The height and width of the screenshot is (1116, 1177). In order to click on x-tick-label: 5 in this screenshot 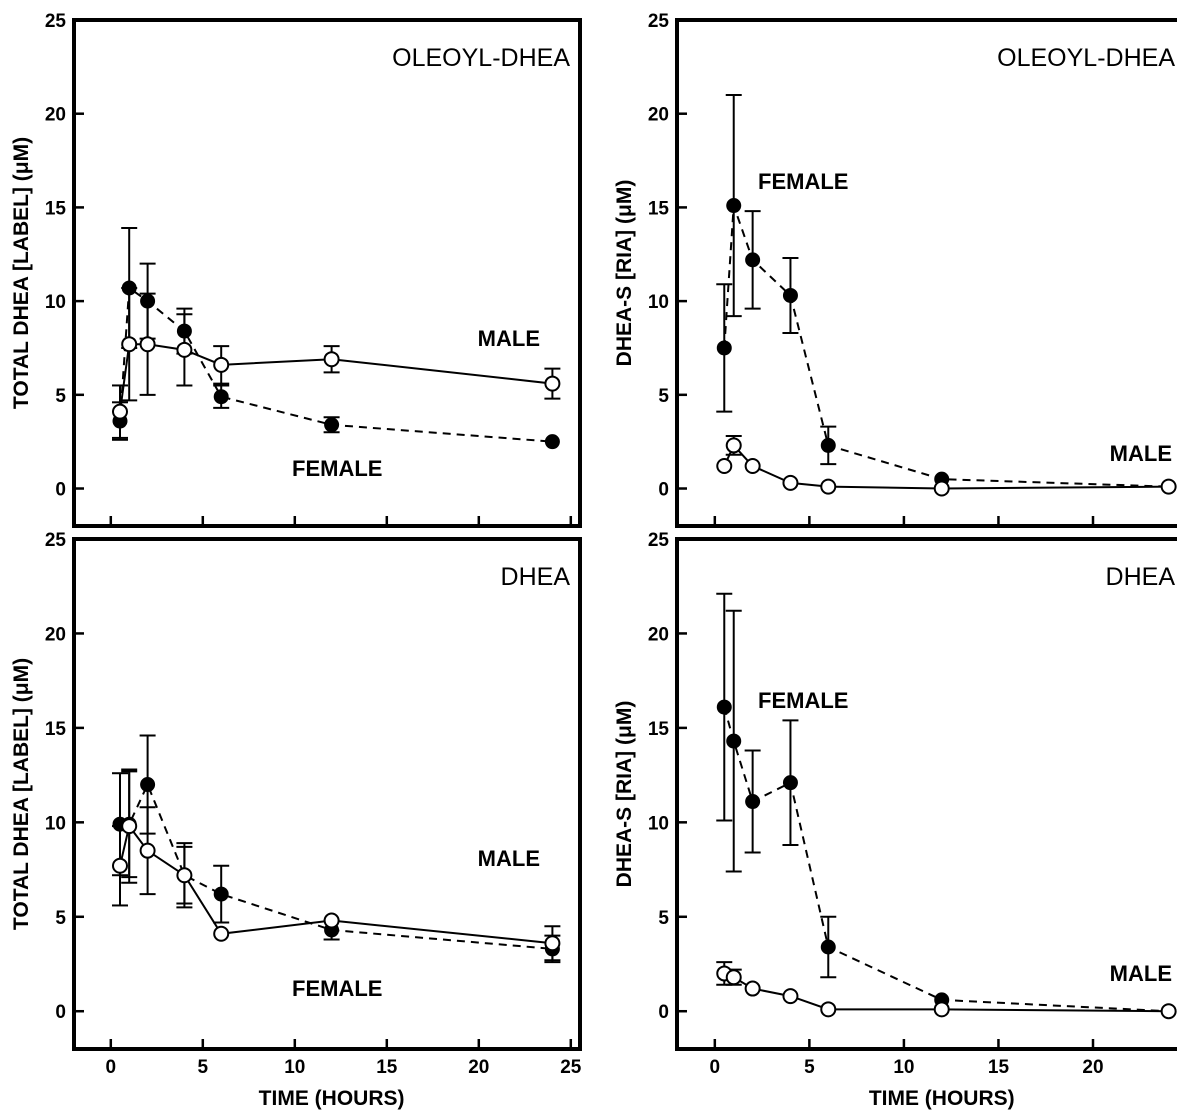, I will do `click(203, 1067)`.